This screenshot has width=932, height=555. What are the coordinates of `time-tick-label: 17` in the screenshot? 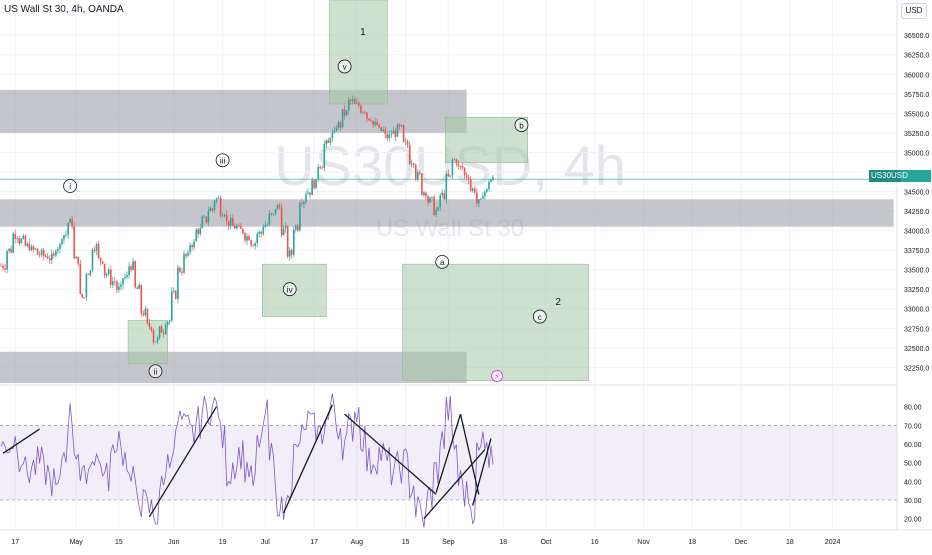 It's located at (314, 542).